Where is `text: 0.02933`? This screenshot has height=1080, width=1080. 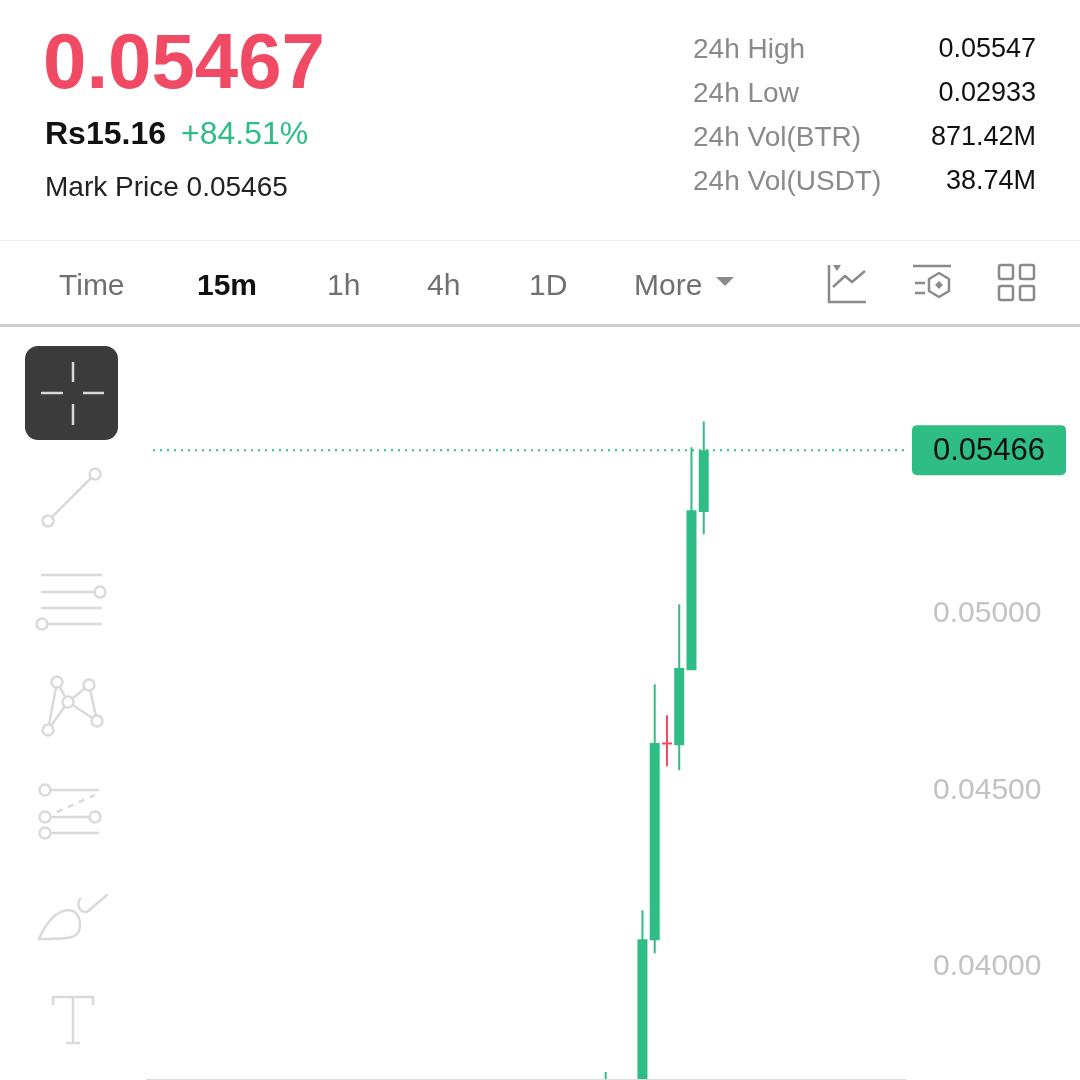
text: 0.02933 is located at coordinates (987, 92).